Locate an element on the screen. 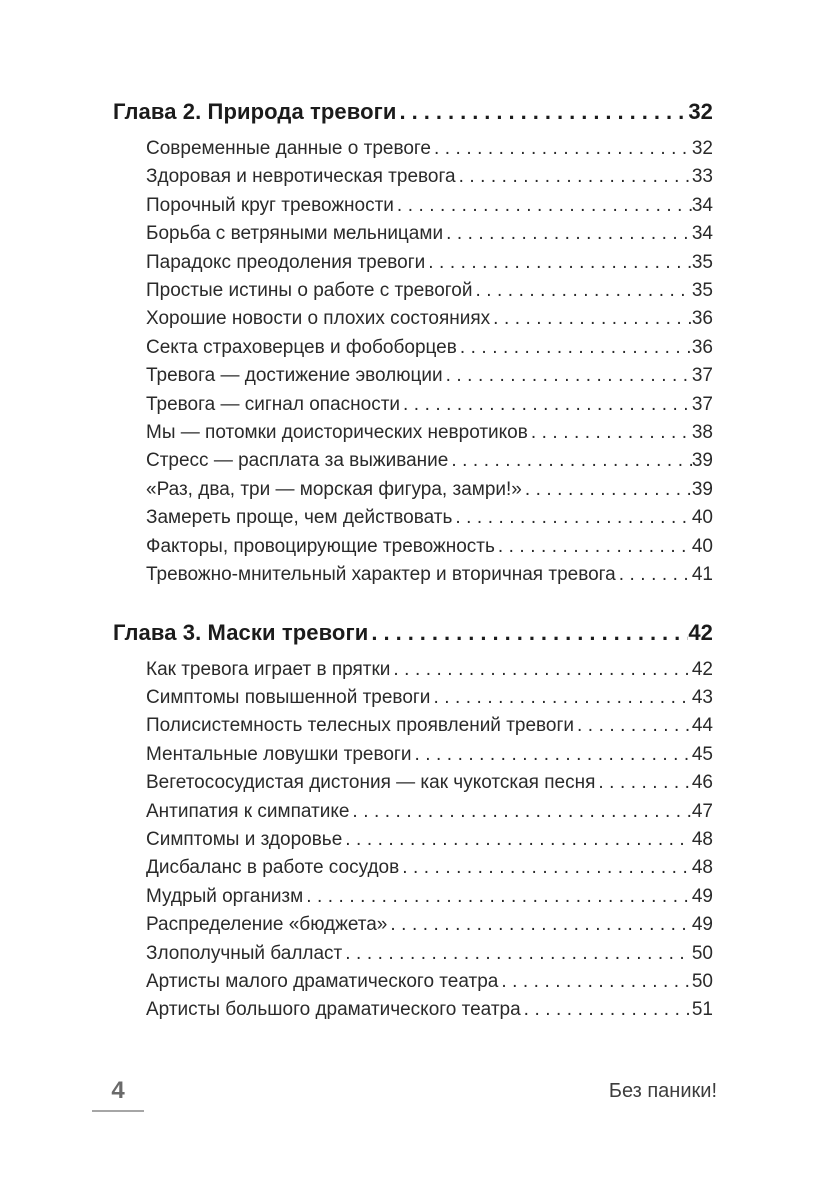 The width and height of the screenshot is (817, 1200). chapter-page-number: 42 is located at coordinates (700, 632).